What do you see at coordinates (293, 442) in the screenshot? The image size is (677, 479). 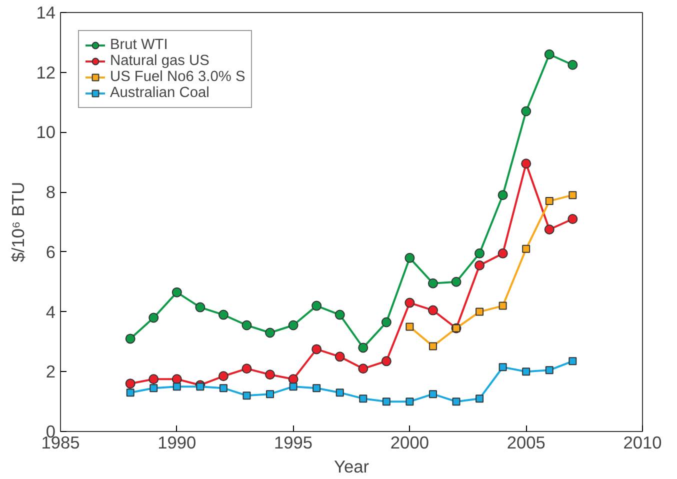 I see `x-tick-label: 1995` at bounding box center [293, 442].